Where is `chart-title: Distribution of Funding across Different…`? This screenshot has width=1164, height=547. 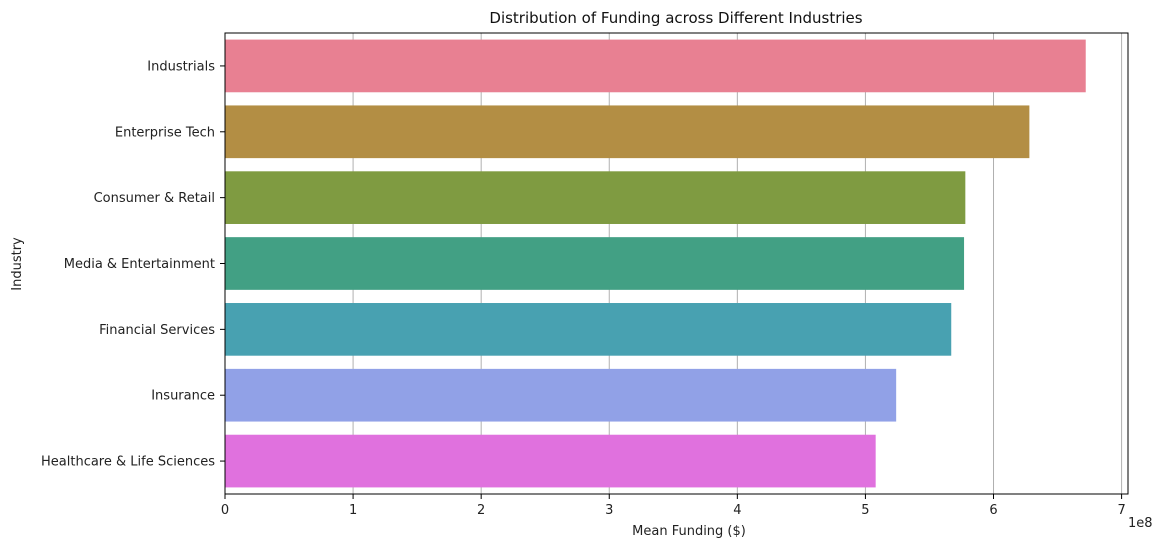
chart-title: Distribution of Funding across Different… is located at coordinates (675, 18).